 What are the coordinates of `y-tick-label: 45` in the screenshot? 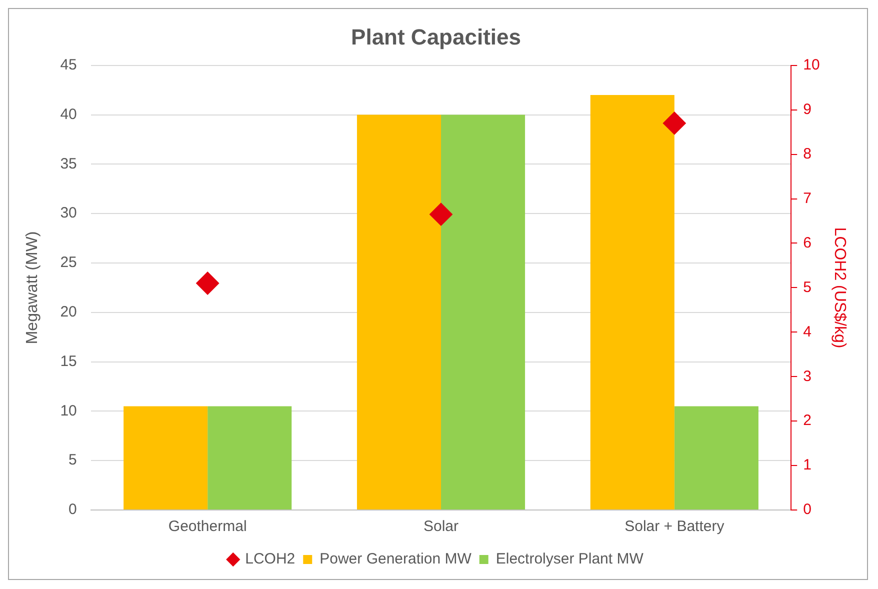 It's located at (68, 65).